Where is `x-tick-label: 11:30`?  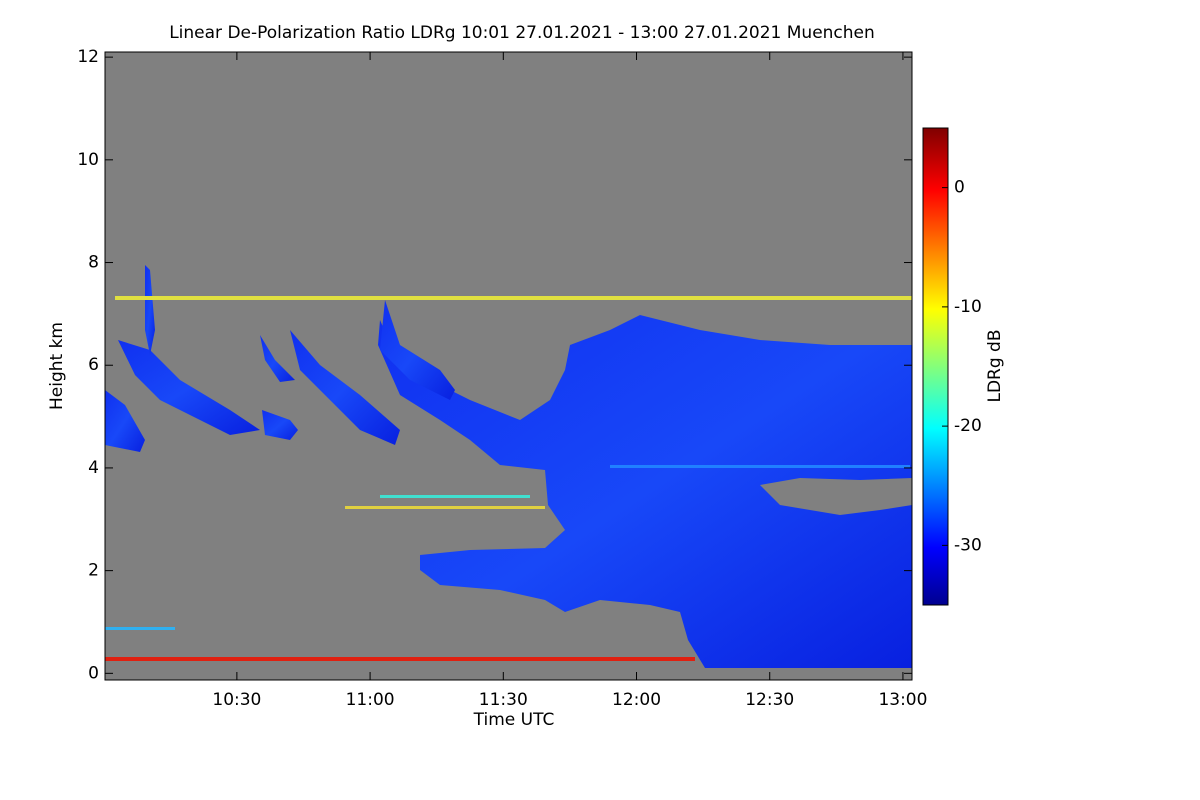 x-tick-label: 11:30 is located at coordinates (503, 700).